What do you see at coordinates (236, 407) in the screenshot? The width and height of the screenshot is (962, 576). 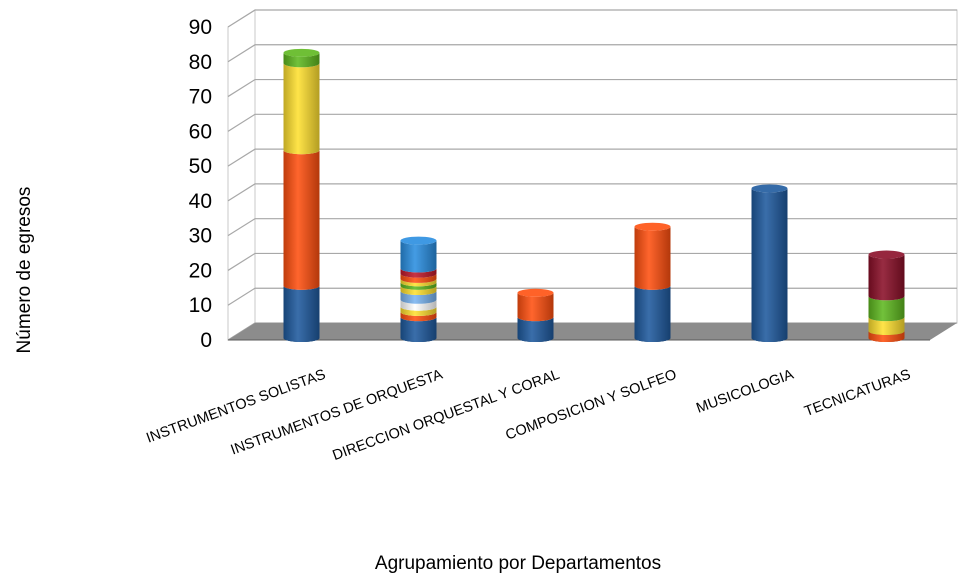 I see `x-tick-label: INSTRUMENTOS SOLISTAS` at bounding box center [236, 407].